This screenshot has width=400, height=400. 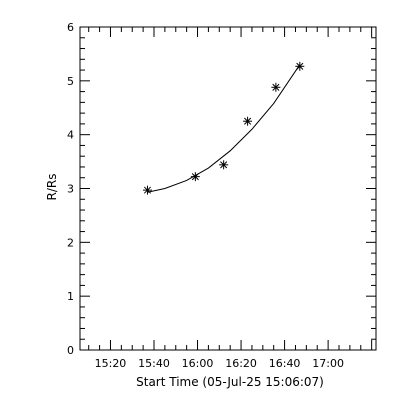 What do you see at coordinates (198, 363) in the screenshot?
I see `x-tick-label: 16:00` at bounding box center [198, 363].